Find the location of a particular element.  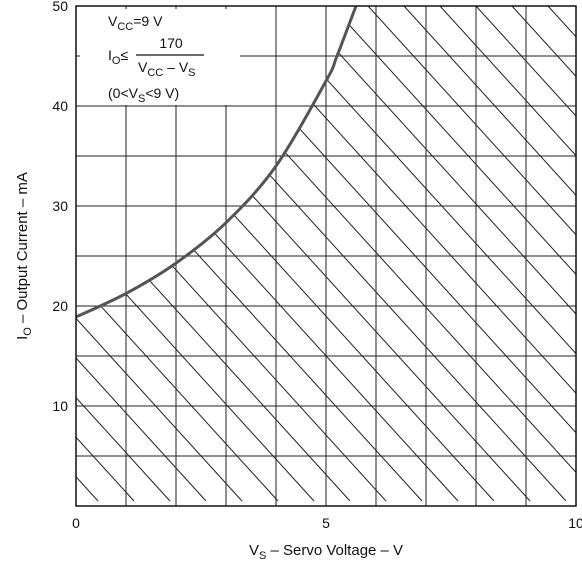

x-tick-label: 5 is located at coordinates (326, 523).